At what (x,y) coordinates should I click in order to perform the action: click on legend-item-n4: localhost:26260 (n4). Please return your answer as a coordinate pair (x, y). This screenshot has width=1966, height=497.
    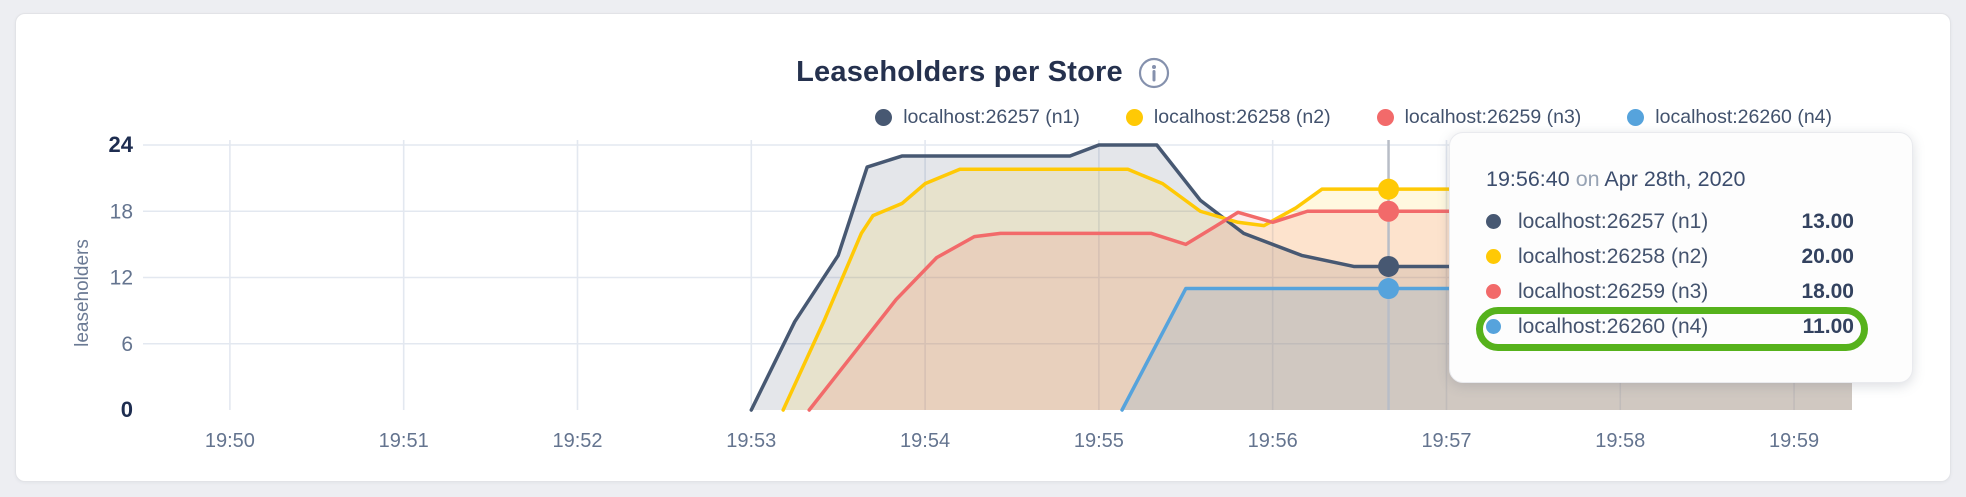
    Looking at the image, I should click on (1729, 117).